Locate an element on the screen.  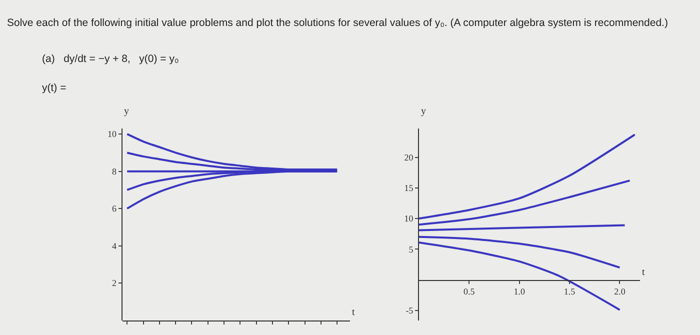
chart-title: Solve each of the following initial value problems and plot the solutions for several values of y₀. (A computer algebra system is recommended.) is located at coordinates (337, 23).